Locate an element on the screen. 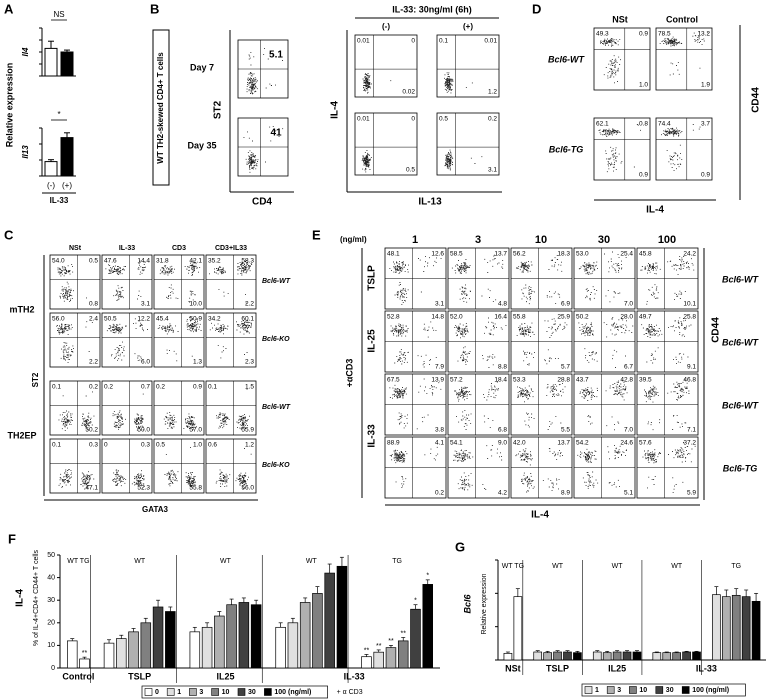 This screenshot has height=700, width=771. quadrant-value: 2.4 is located at coordinates (93, 319).